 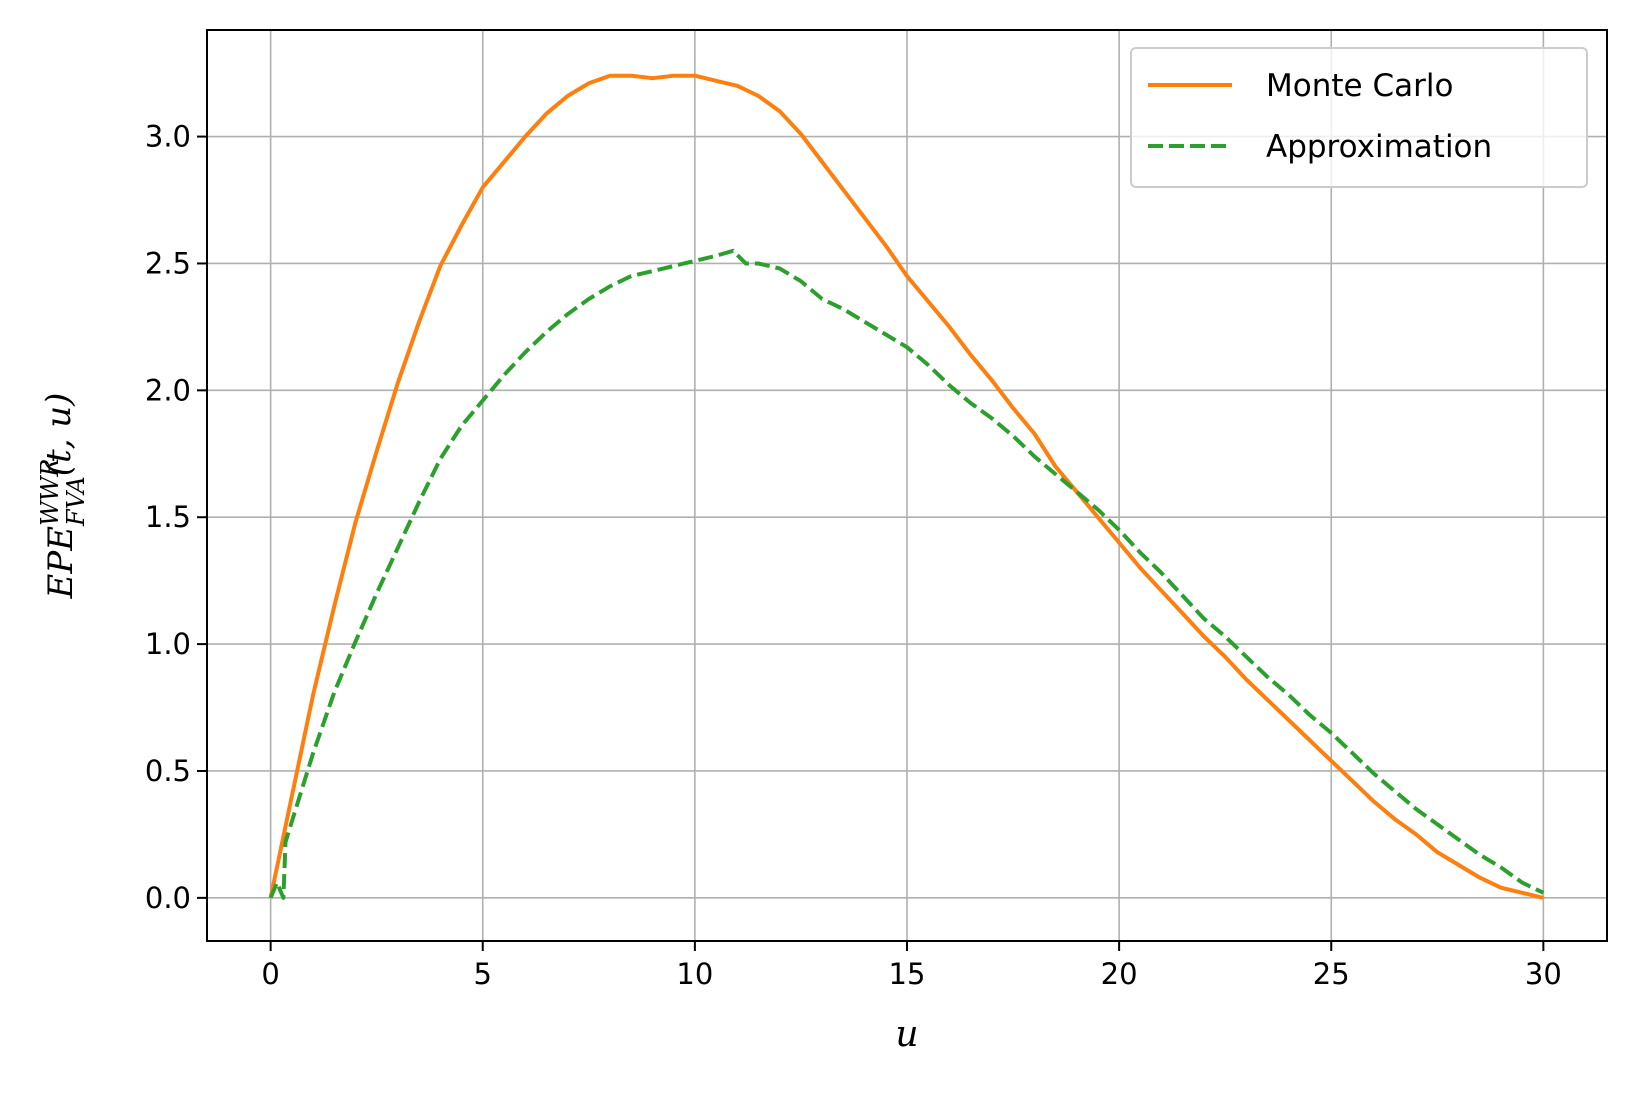 What do you see at coordinates (906, 1034) in the screenshot?
I see `x-axis-label: u` at bounding box center [906, 1034].